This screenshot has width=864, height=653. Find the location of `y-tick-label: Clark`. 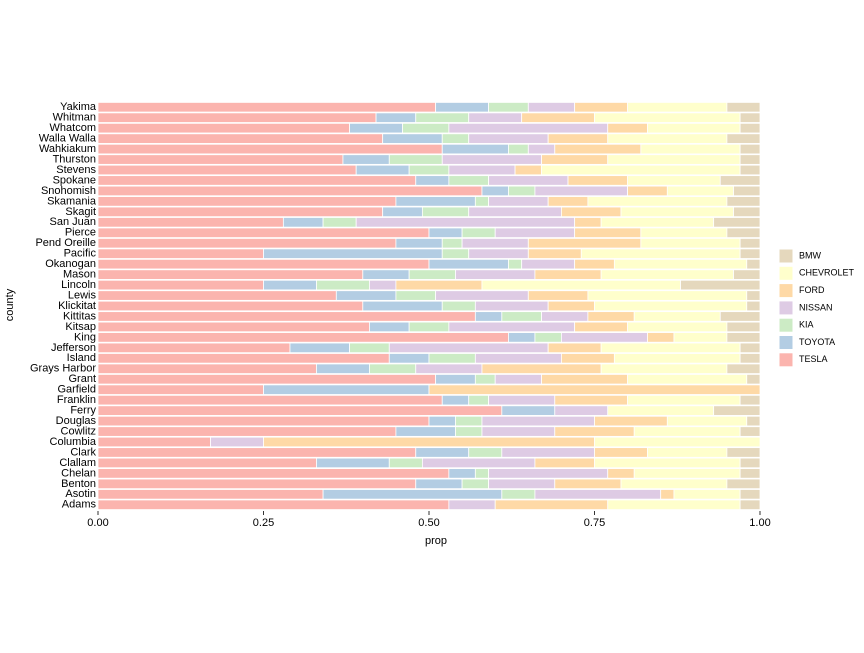

y-tick-label: Clark is located at coordinates (83, 452).